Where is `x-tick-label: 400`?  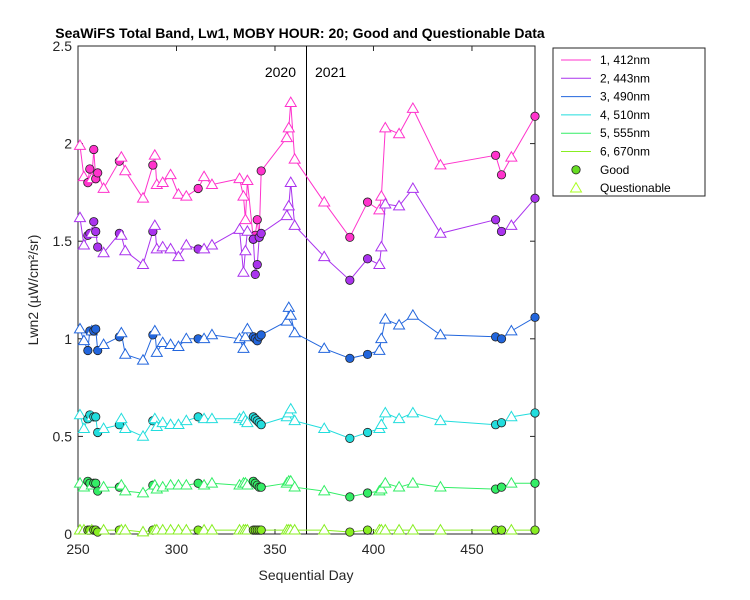 x-tick-label: 400 is located at coordinates (374, 549).